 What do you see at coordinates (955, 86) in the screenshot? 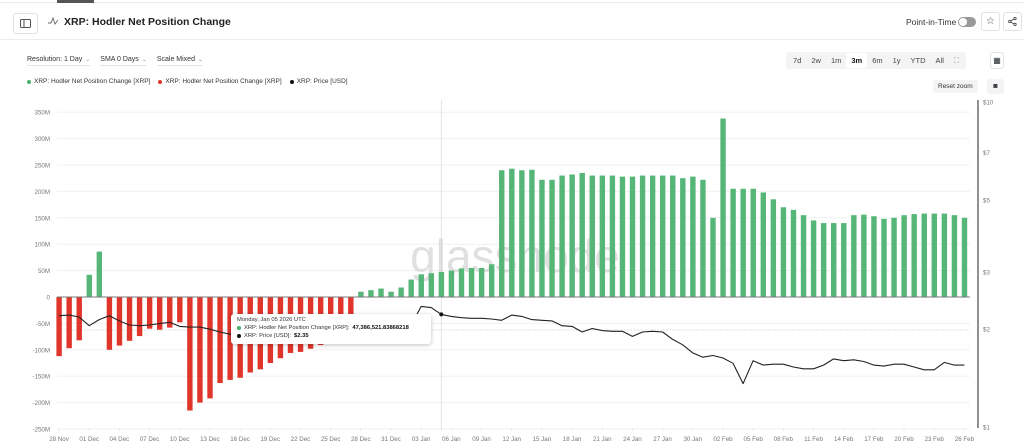
I see `reset-zoom-button: Reset zoom` at bounding box center [955, 86].